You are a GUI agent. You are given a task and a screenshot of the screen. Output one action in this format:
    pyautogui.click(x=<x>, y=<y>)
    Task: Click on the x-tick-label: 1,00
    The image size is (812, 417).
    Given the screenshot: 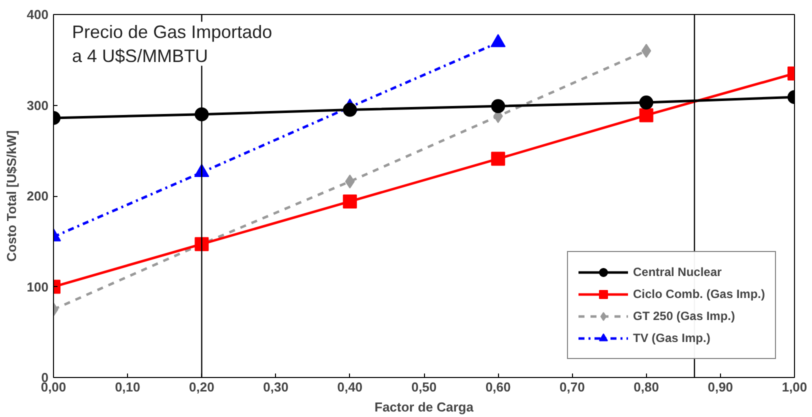 What is the action you would take?
    pyautogui.click(x=795, y=387)
    